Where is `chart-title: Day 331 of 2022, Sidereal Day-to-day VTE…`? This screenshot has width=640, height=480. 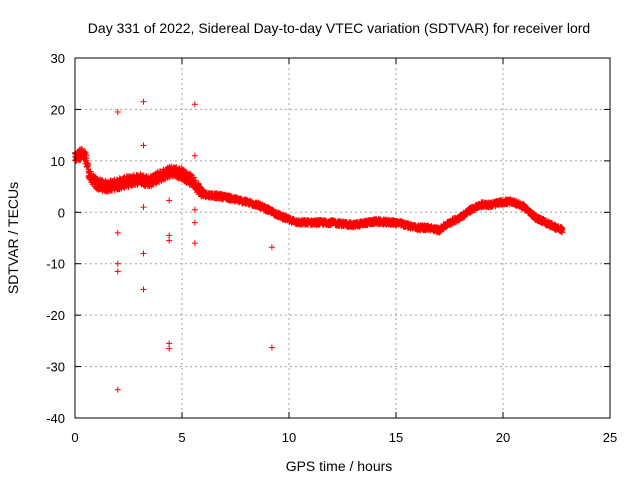
chart-title: Day 331 of 2022, Sidereal Day-to-day VTE… is located at coordinates (339, 28).